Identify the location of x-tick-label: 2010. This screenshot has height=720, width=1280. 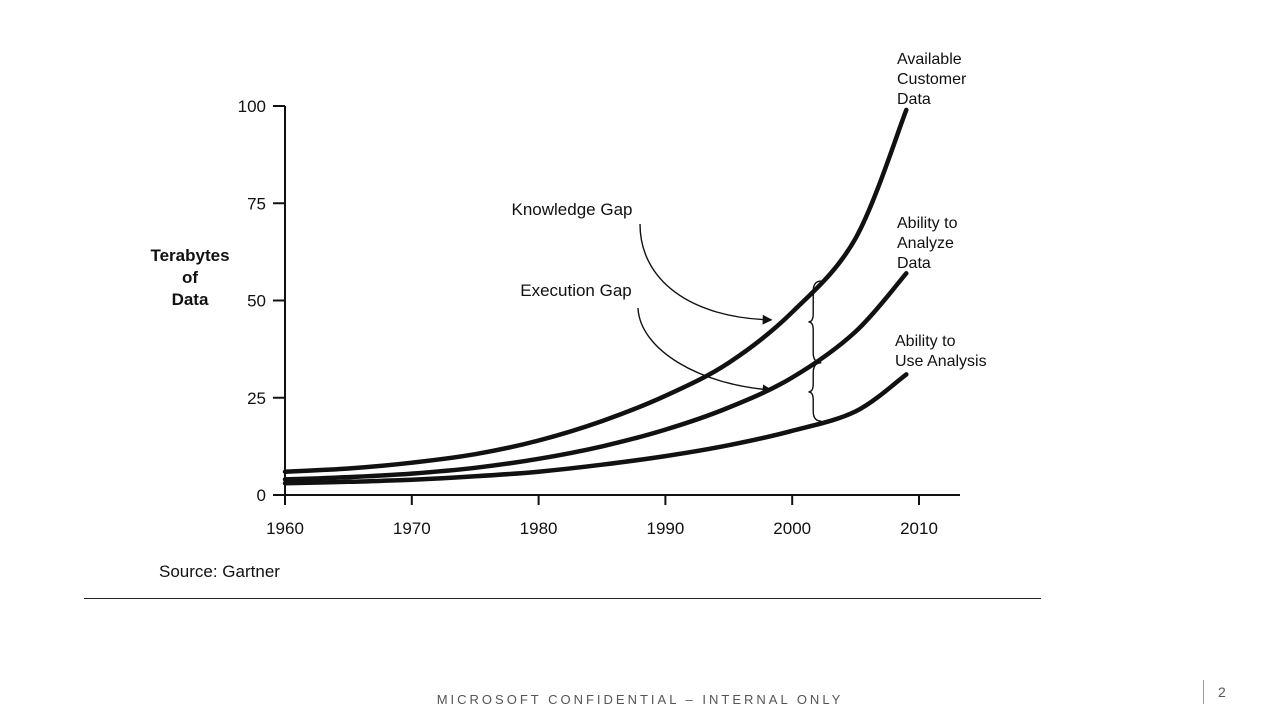
(919, 528).